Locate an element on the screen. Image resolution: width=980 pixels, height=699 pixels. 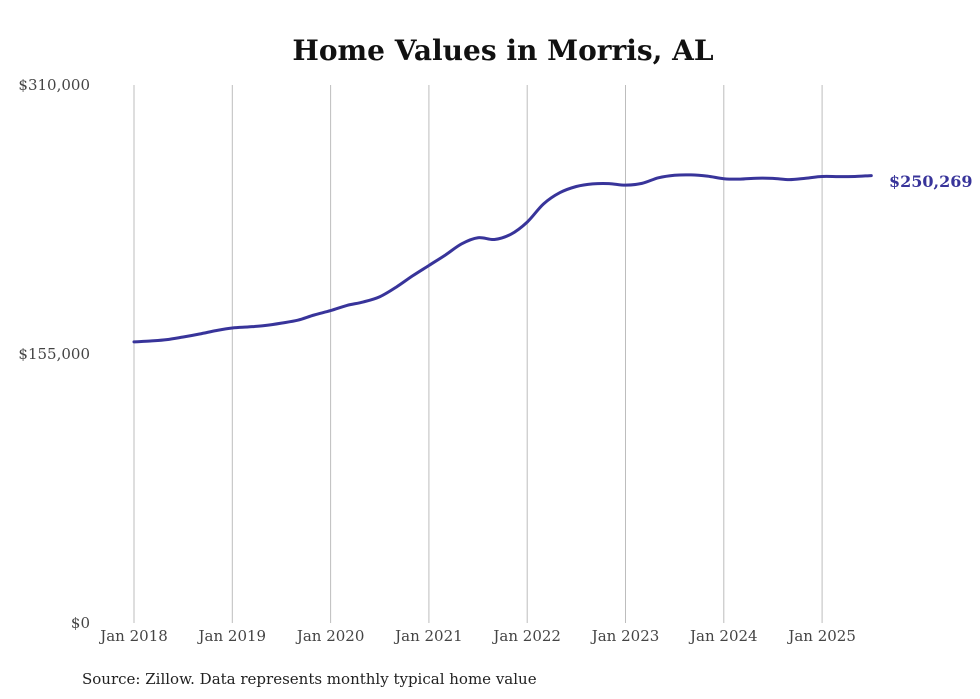
y-tick-label: $0 is located at coordinates (80, 623).